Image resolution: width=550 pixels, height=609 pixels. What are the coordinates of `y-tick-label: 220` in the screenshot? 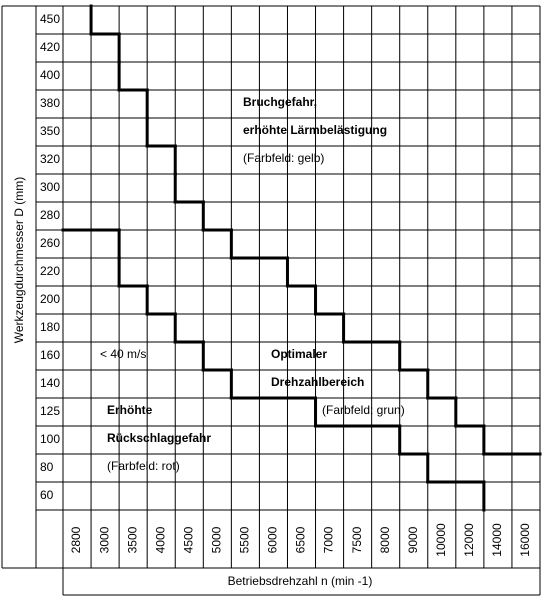 It's located at (50, 271).